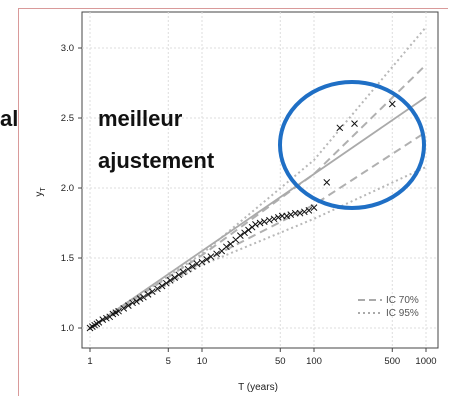  Describe the element at coordinates (402, 313) in the screenshot. I see `legend-label: IC 95%` at that location.